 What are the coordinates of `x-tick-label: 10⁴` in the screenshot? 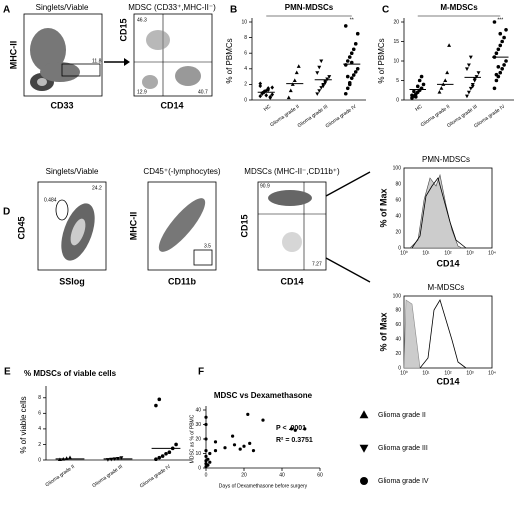 It's located at (492, 253).